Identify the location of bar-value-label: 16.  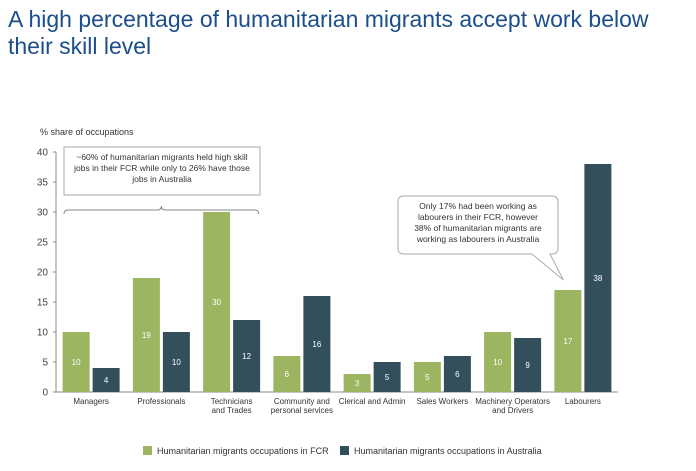
(316, 344).